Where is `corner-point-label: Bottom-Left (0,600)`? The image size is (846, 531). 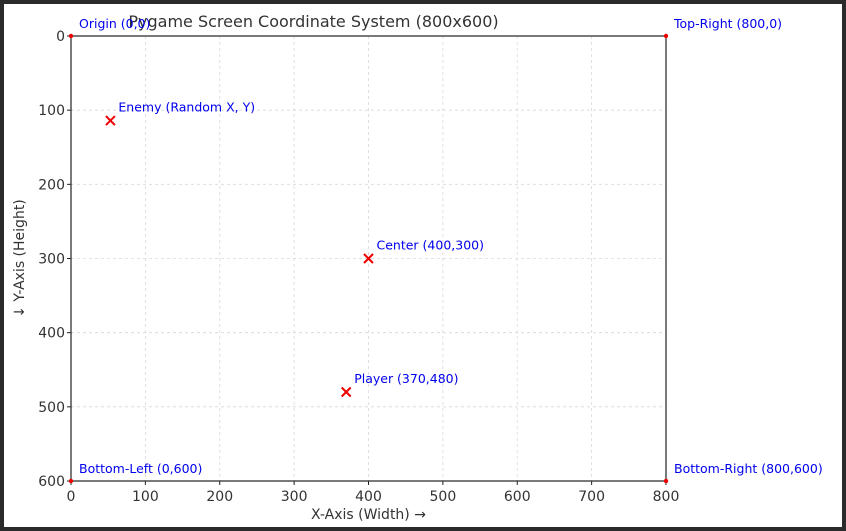
corner-point-label: Bottom-Left (0,600) is located at coordinates (140, 468).